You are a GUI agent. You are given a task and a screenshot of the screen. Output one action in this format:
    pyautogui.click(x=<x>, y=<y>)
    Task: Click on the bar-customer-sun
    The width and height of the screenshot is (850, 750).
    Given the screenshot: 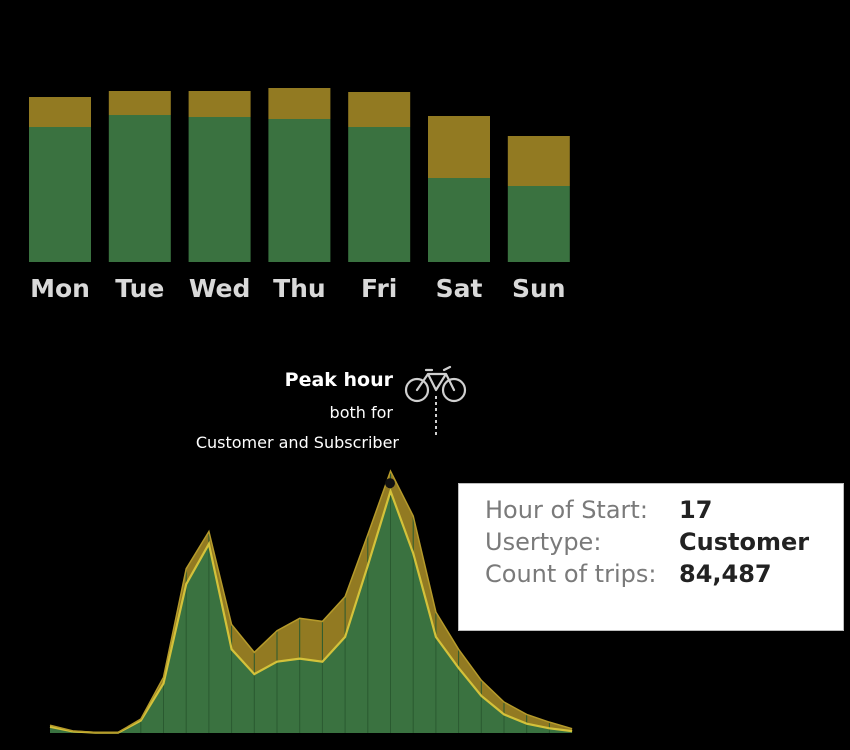 What is the action you would take?
    pyautogui.click(x=538, y=161)
    